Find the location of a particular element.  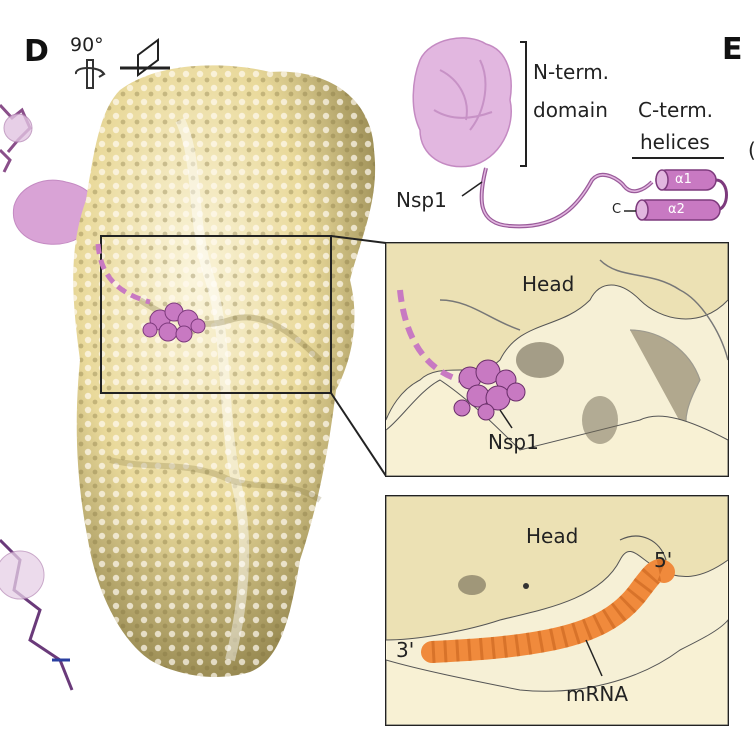

inset-bottom-density is located at coordinates (557, 610).